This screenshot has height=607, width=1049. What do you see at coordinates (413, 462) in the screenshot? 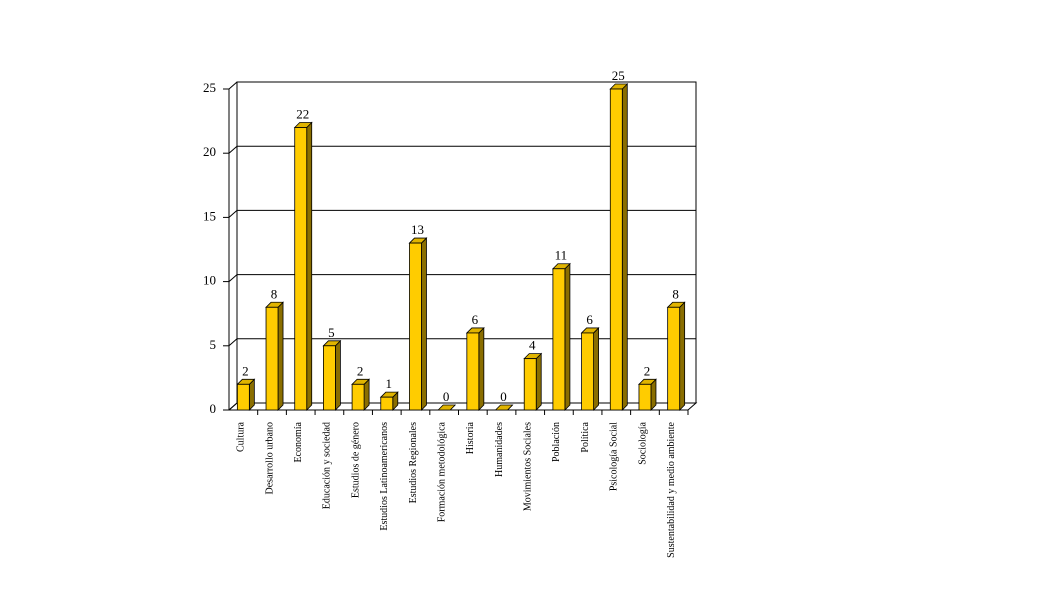
I see `x-tick-label: Estudios Regionales` at bounding box center [413, 462].